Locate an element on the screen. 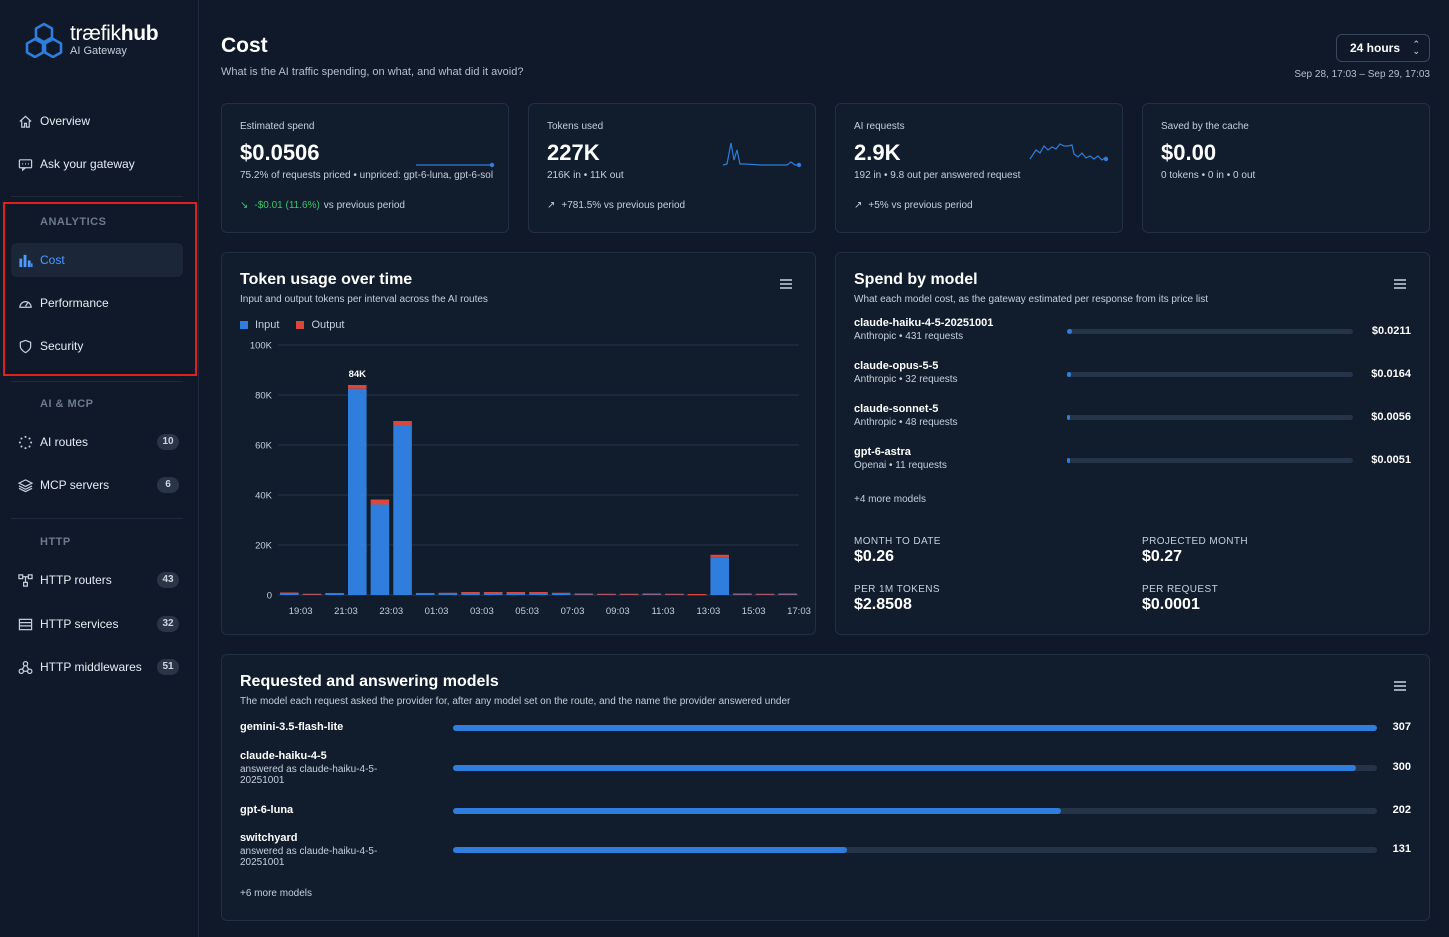 This screenshot has height=937, width=1449. more-models-link: +6 more models is located at coordinates (276, 893).